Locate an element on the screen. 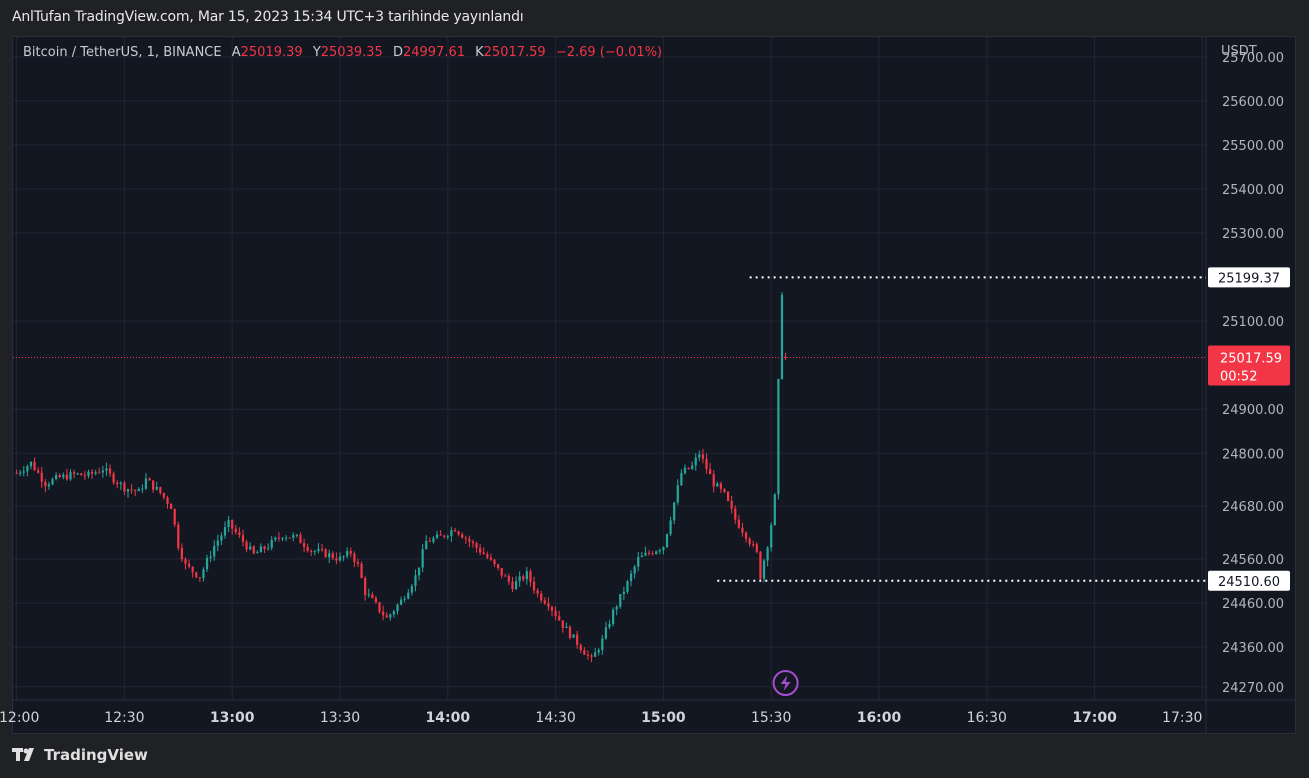  x-tick-label: 15:00 is located at coordinates (663, 718).